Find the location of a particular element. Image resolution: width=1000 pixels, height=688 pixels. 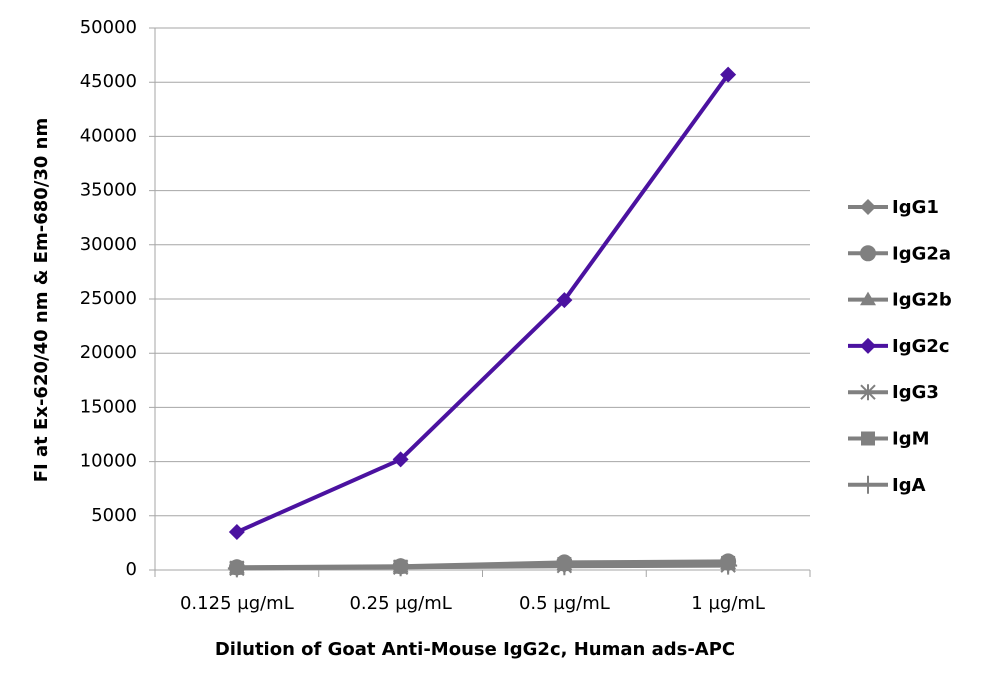

y-tick-label: 35000 is located at coordinates (108, 190).